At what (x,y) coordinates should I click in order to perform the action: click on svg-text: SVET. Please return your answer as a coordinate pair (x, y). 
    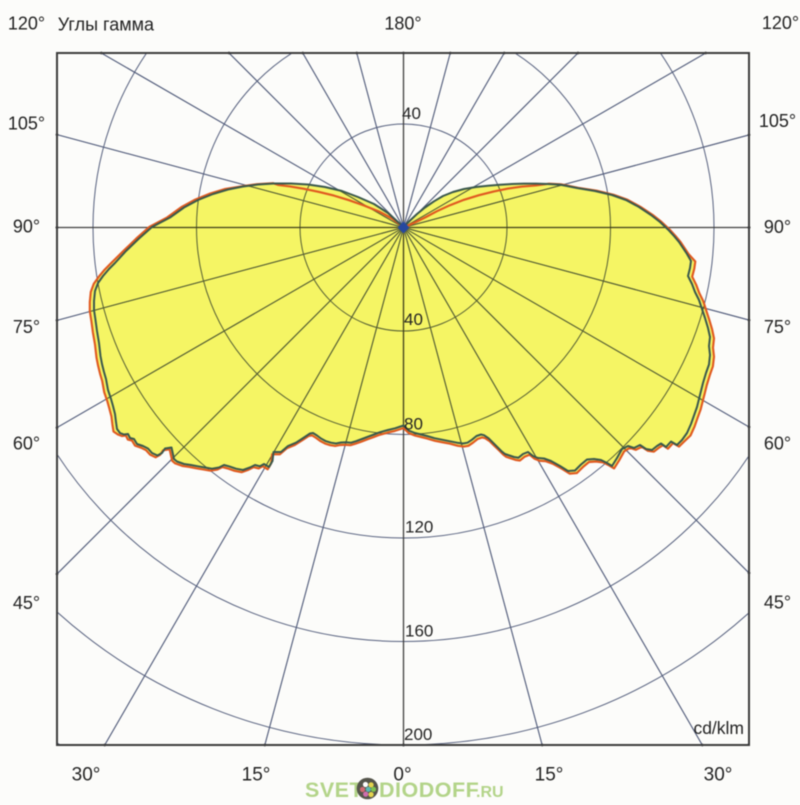
    Looking at the image, I should click on (334, 789).